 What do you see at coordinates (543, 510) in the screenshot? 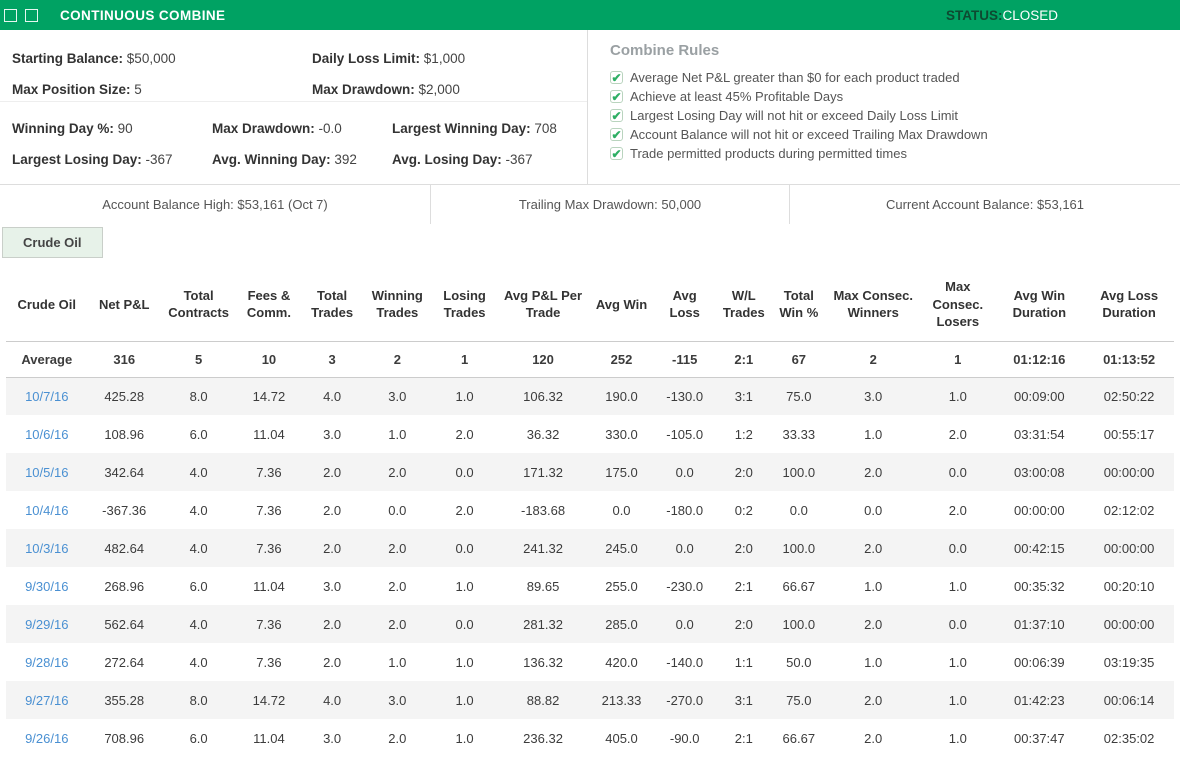
I see `table-cell: -183.68` at bounding box center [543, 510].